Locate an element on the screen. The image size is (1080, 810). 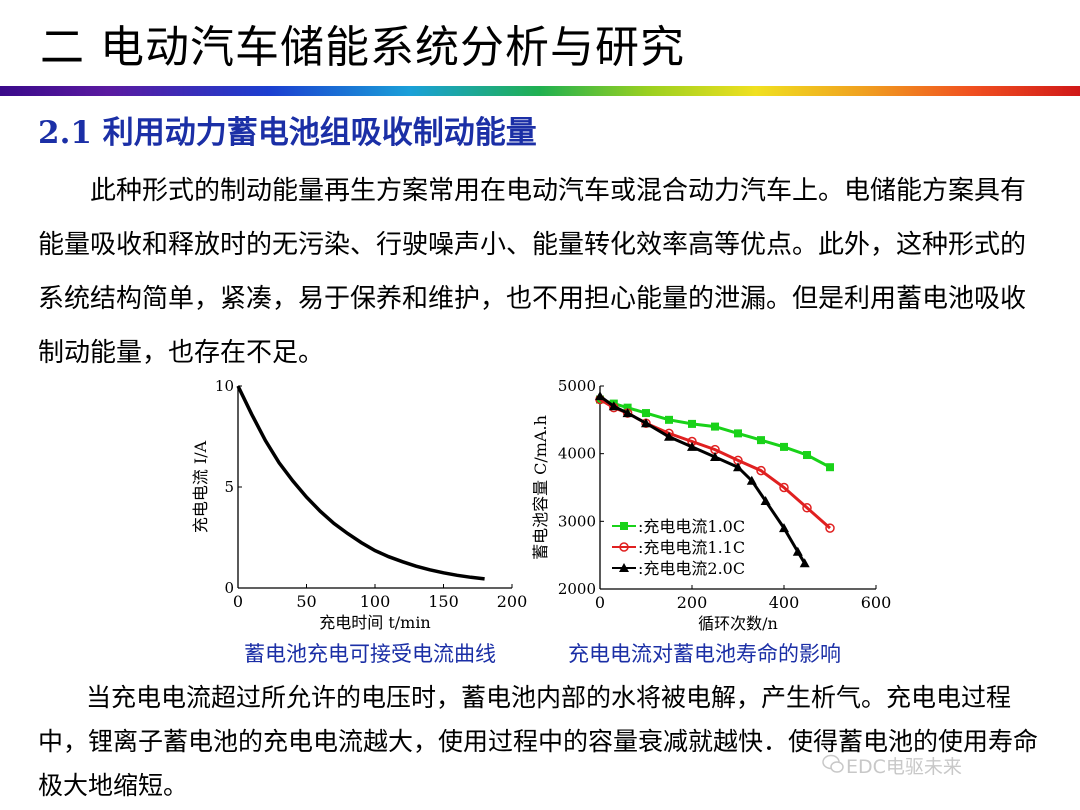
x-tick-label: 600 is located at coordinates (876, 602).